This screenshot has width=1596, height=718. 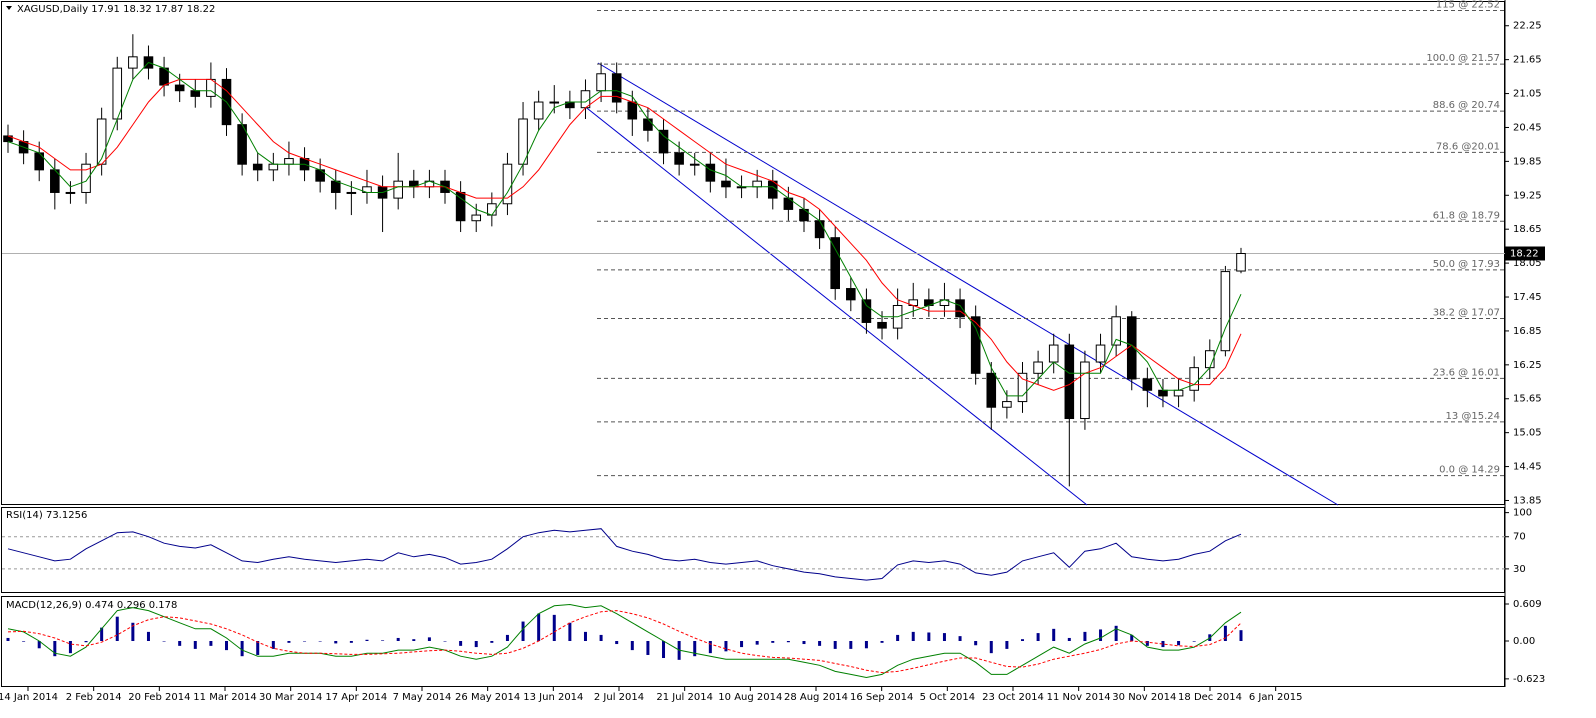 I want to click on fib-label: 61.8 @ 18.79, so click(x=1466, y=215).